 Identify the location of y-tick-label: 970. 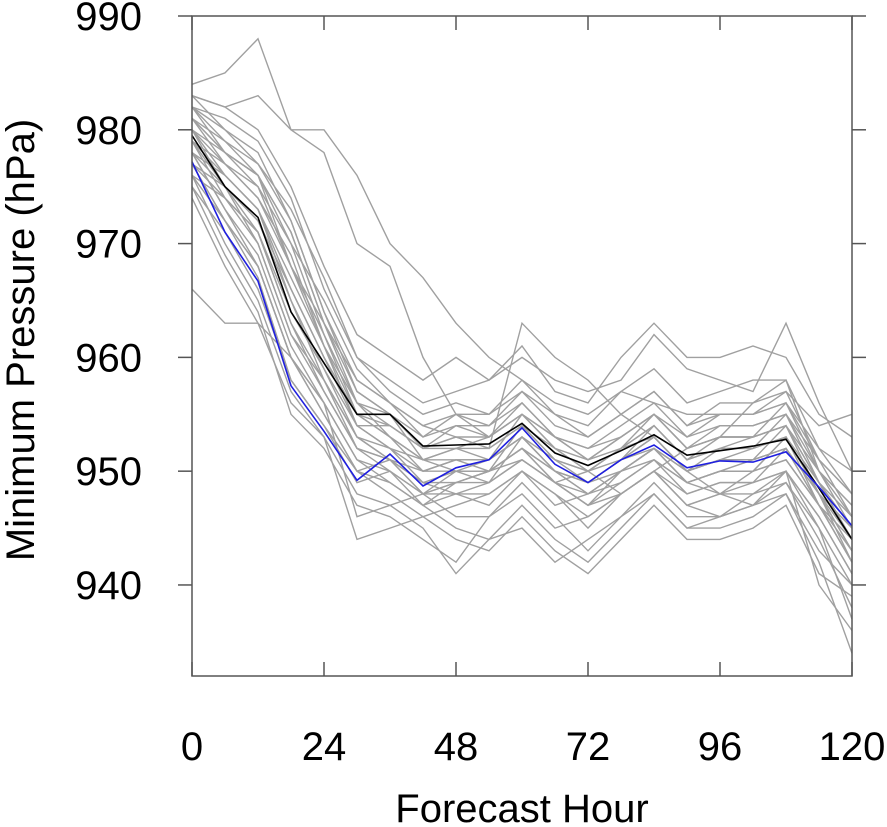
(108, 245).